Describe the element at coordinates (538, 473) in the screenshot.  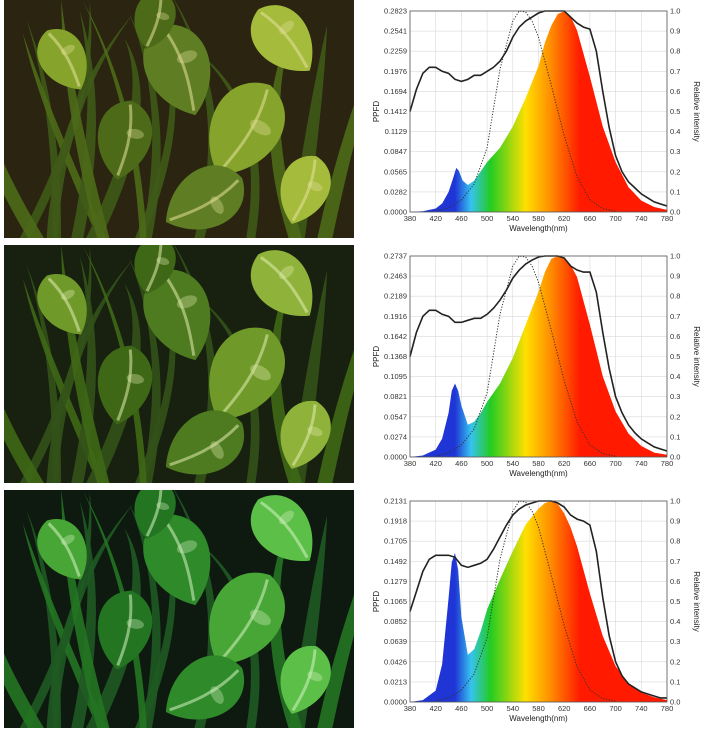
I see `x-axis-label: Wavelength(nm)` at that location.